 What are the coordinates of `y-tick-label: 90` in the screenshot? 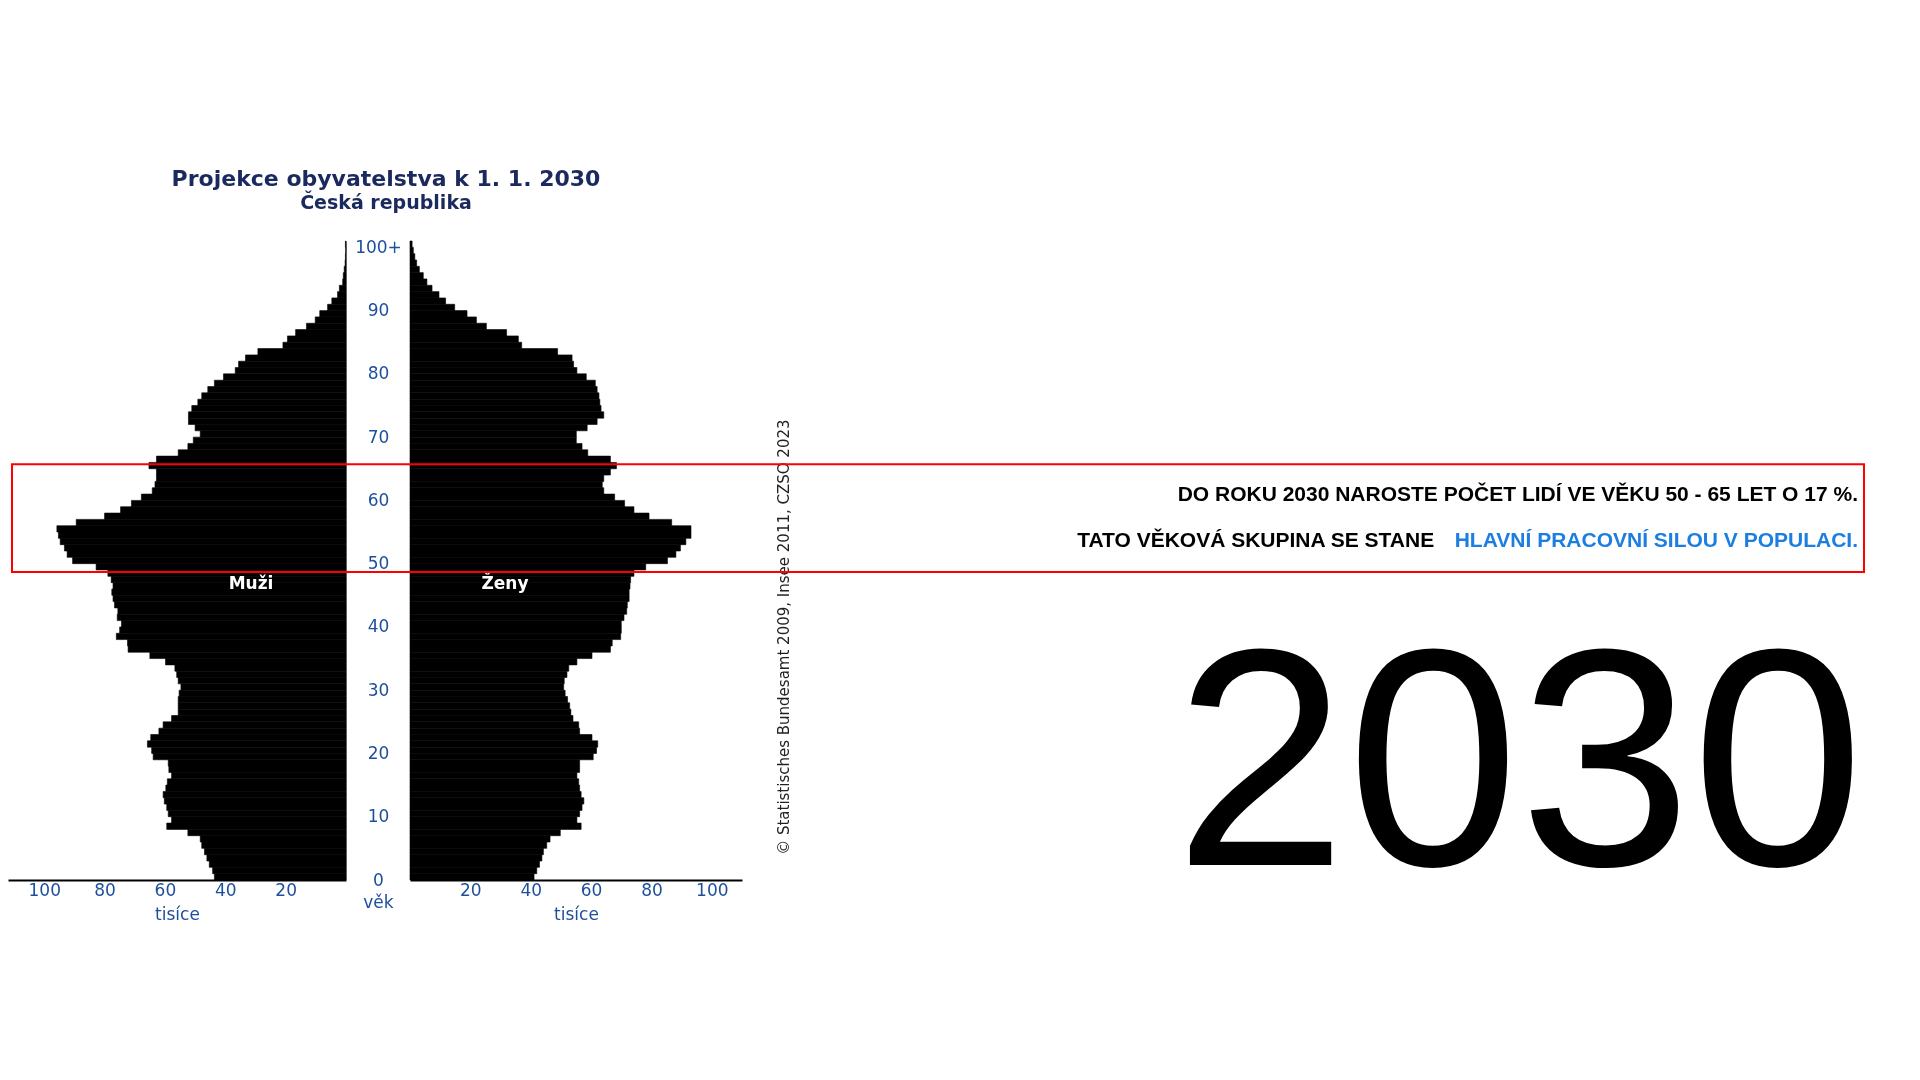 It's located at (378, 310).